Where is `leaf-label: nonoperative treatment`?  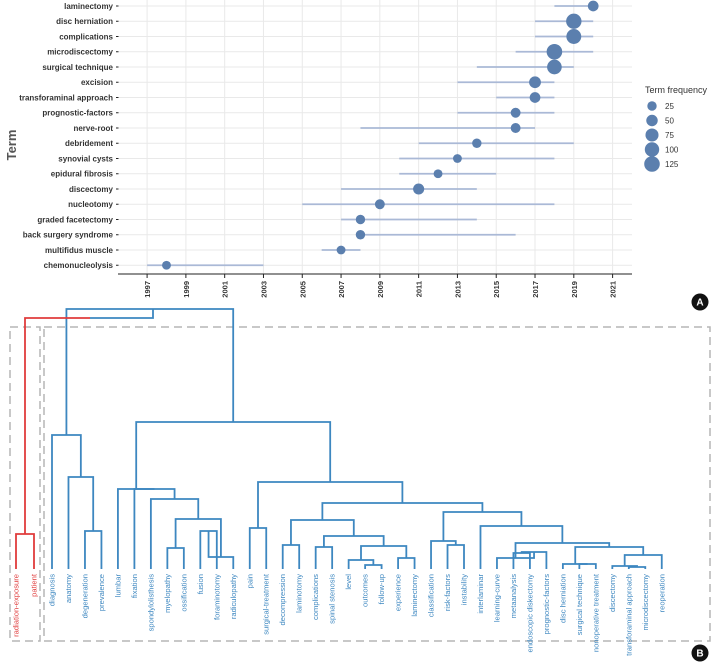 leaf-label: nonoperative treatment is located at coordinates (595, 612).